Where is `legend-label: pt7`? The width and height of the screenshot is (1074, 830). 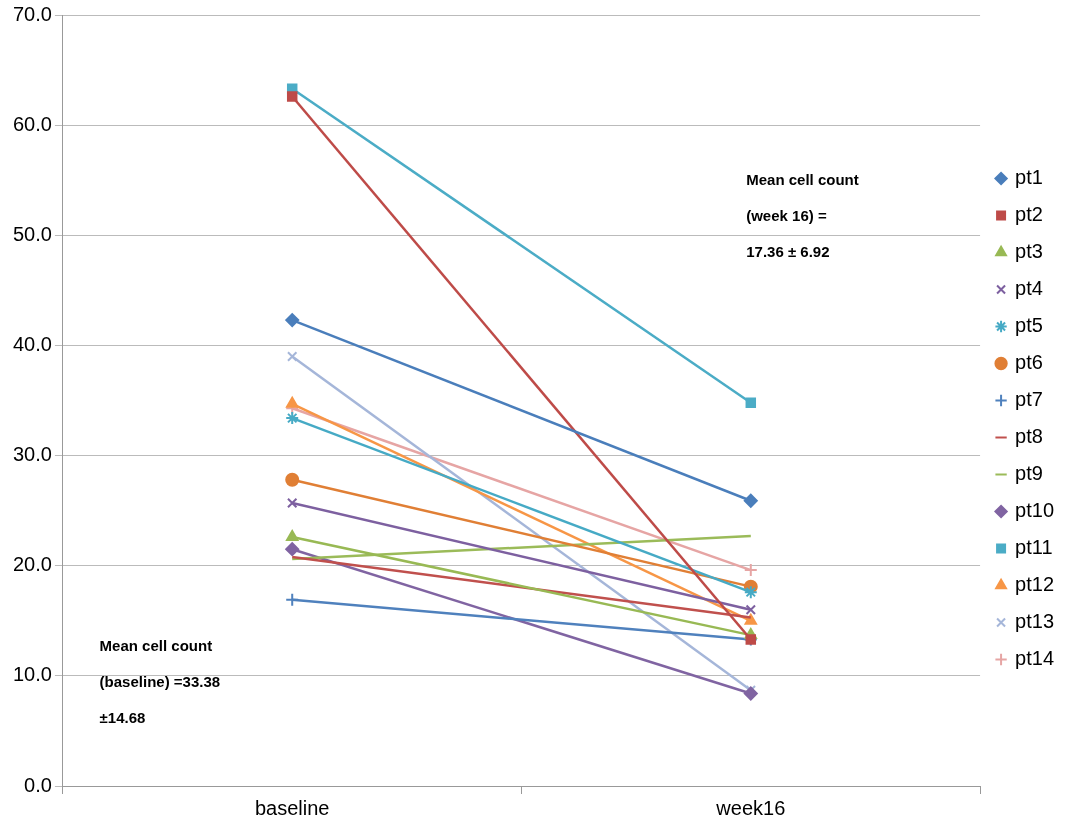 legend-label: pt7 is located at coordinates (1029, 399).